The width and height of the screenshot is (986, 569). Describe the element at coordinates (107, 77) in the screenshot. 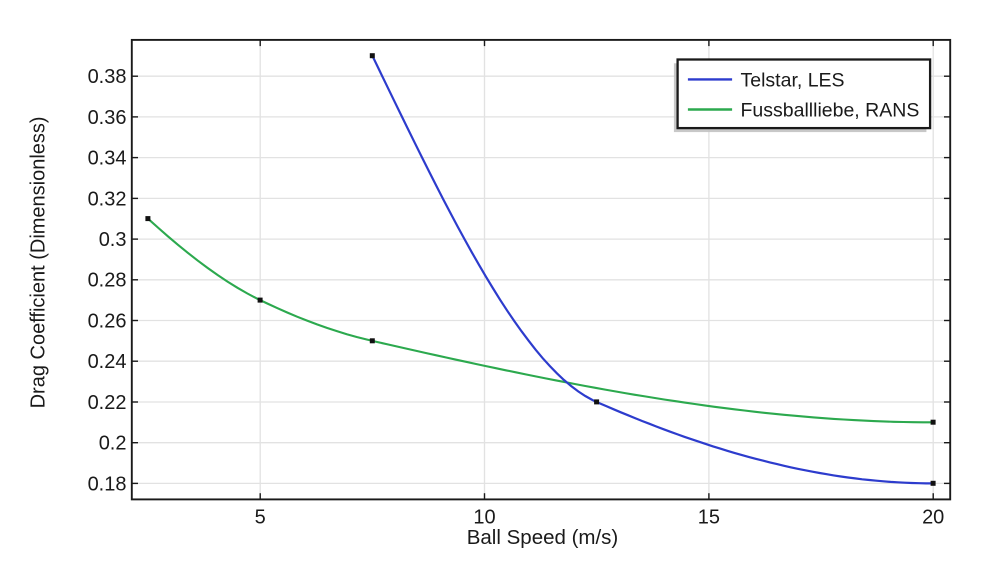

I see `svg-text: 0.38` at that location.